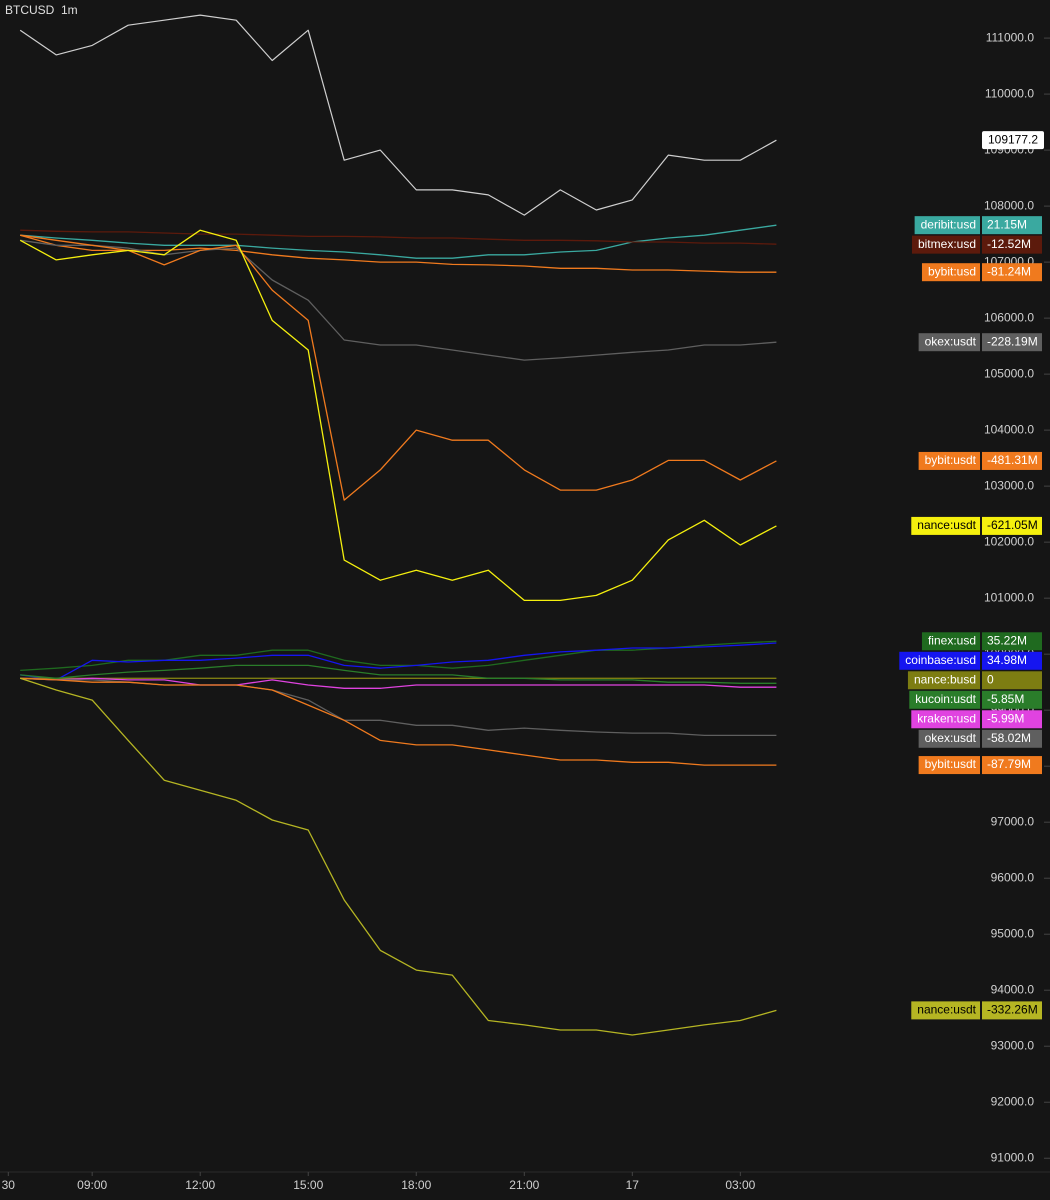 The height and width of the screenshot is (1200, 1050). I want to click on price-tag-box, so click(1013, 140).